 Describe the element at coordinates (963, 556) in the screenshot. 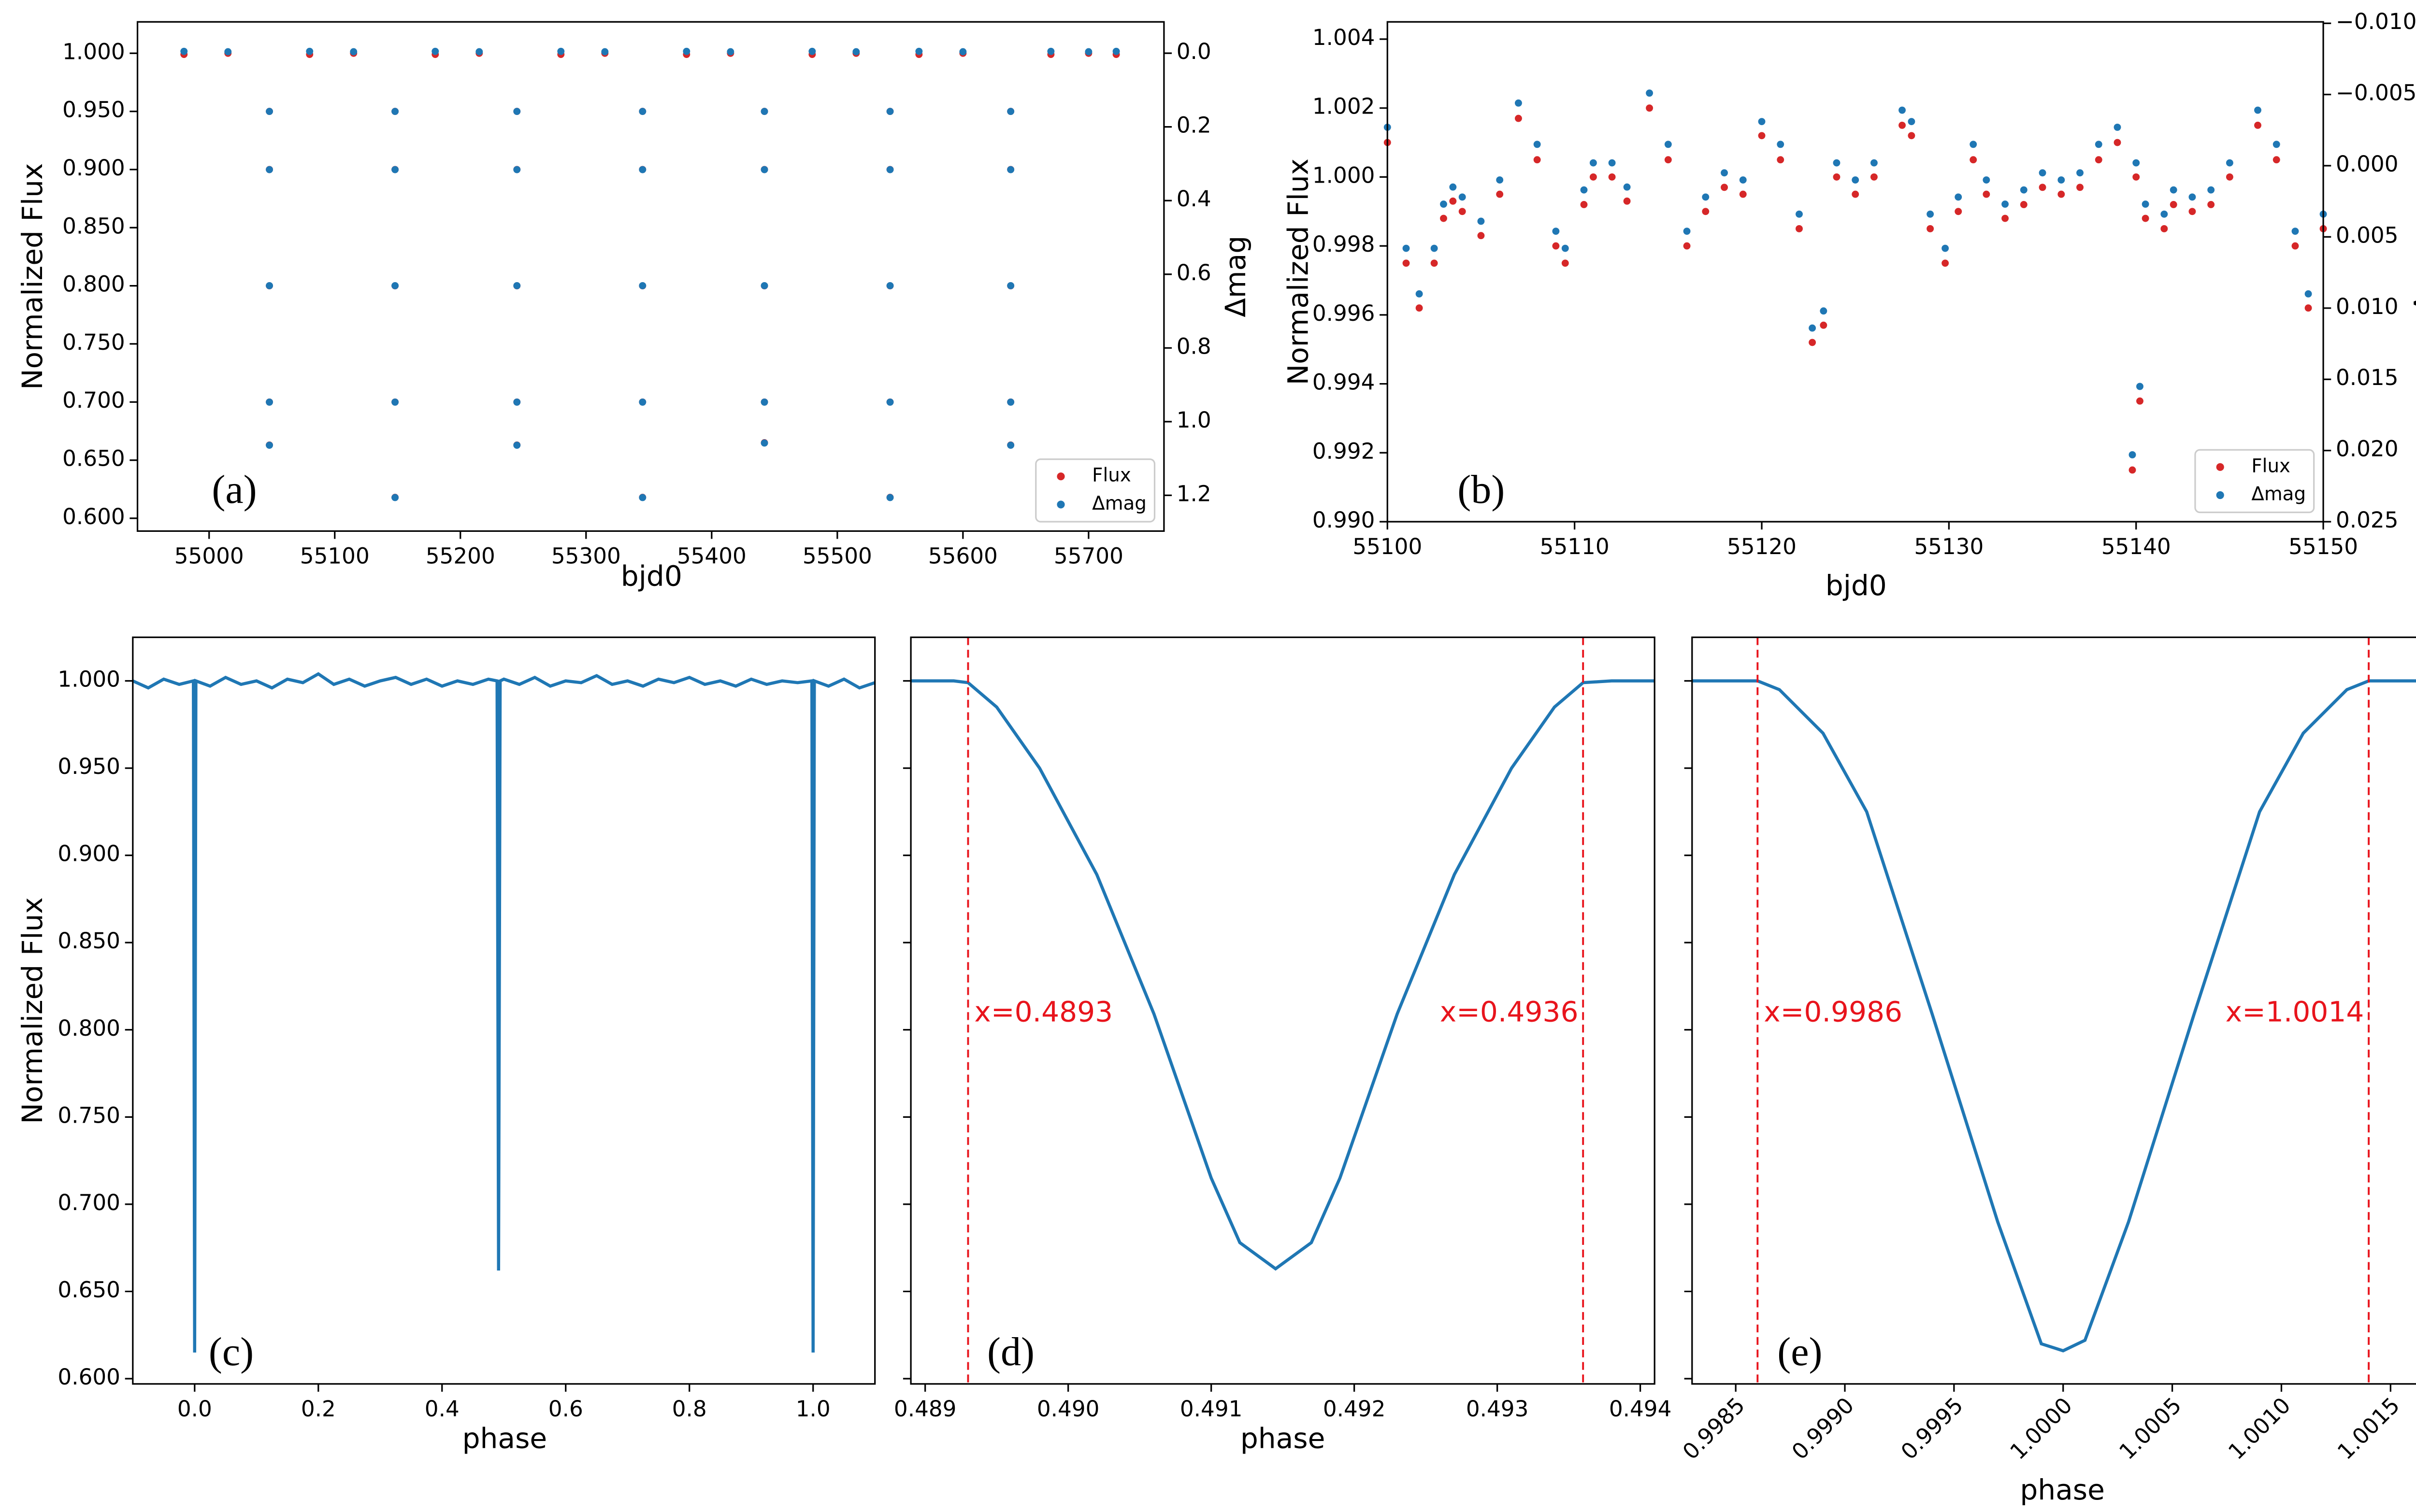

I see `x-tick-label: 55600` at that location.